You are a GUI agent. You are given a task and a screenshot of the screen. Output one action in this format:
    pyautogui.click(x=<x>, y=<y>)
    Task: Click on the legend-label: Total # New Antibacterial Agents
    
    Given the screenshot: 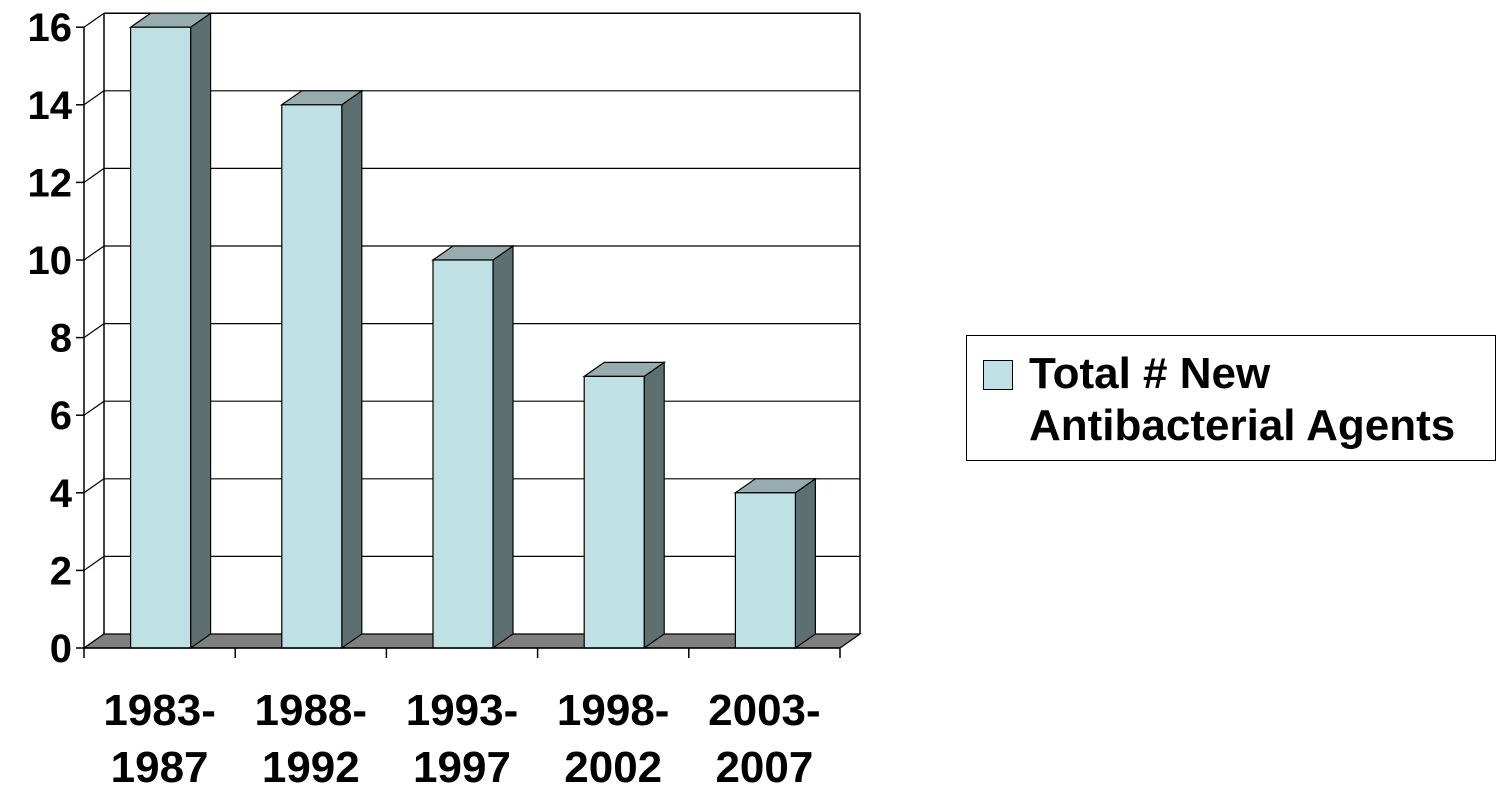 What is the action you would take?
    pyautogui.click(x=1242, y=399)
    